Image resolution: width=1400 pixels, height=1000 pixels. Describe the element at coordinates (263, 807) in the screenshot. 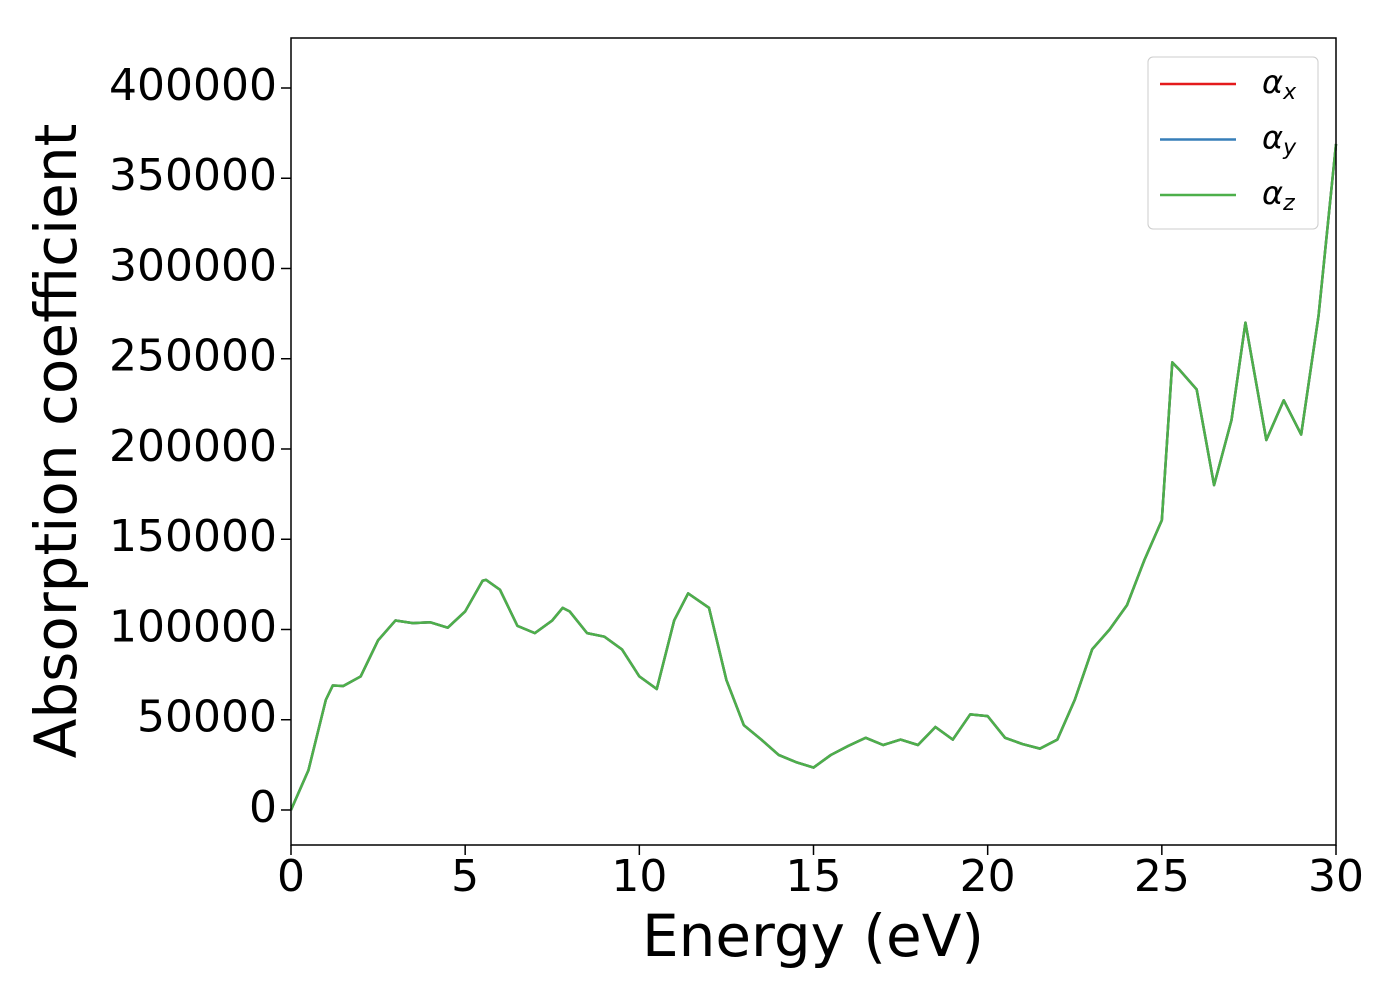

I see `y-tick-label: 0` at that location.